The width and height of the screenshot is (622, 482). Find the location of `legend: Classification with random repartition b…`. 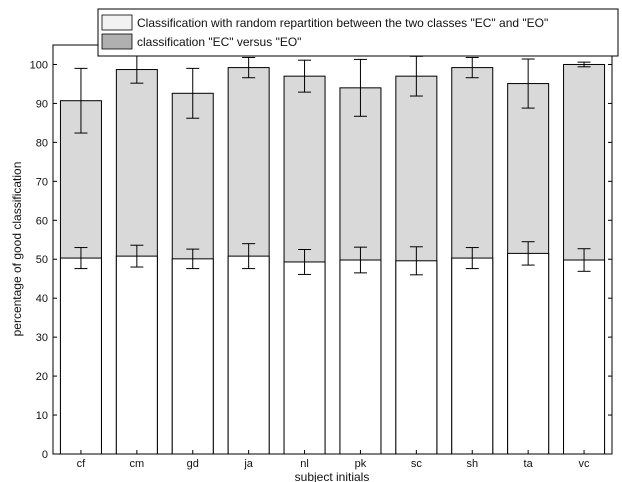

legend: Classification with random repartition b… is located at coordinates (358, 32).